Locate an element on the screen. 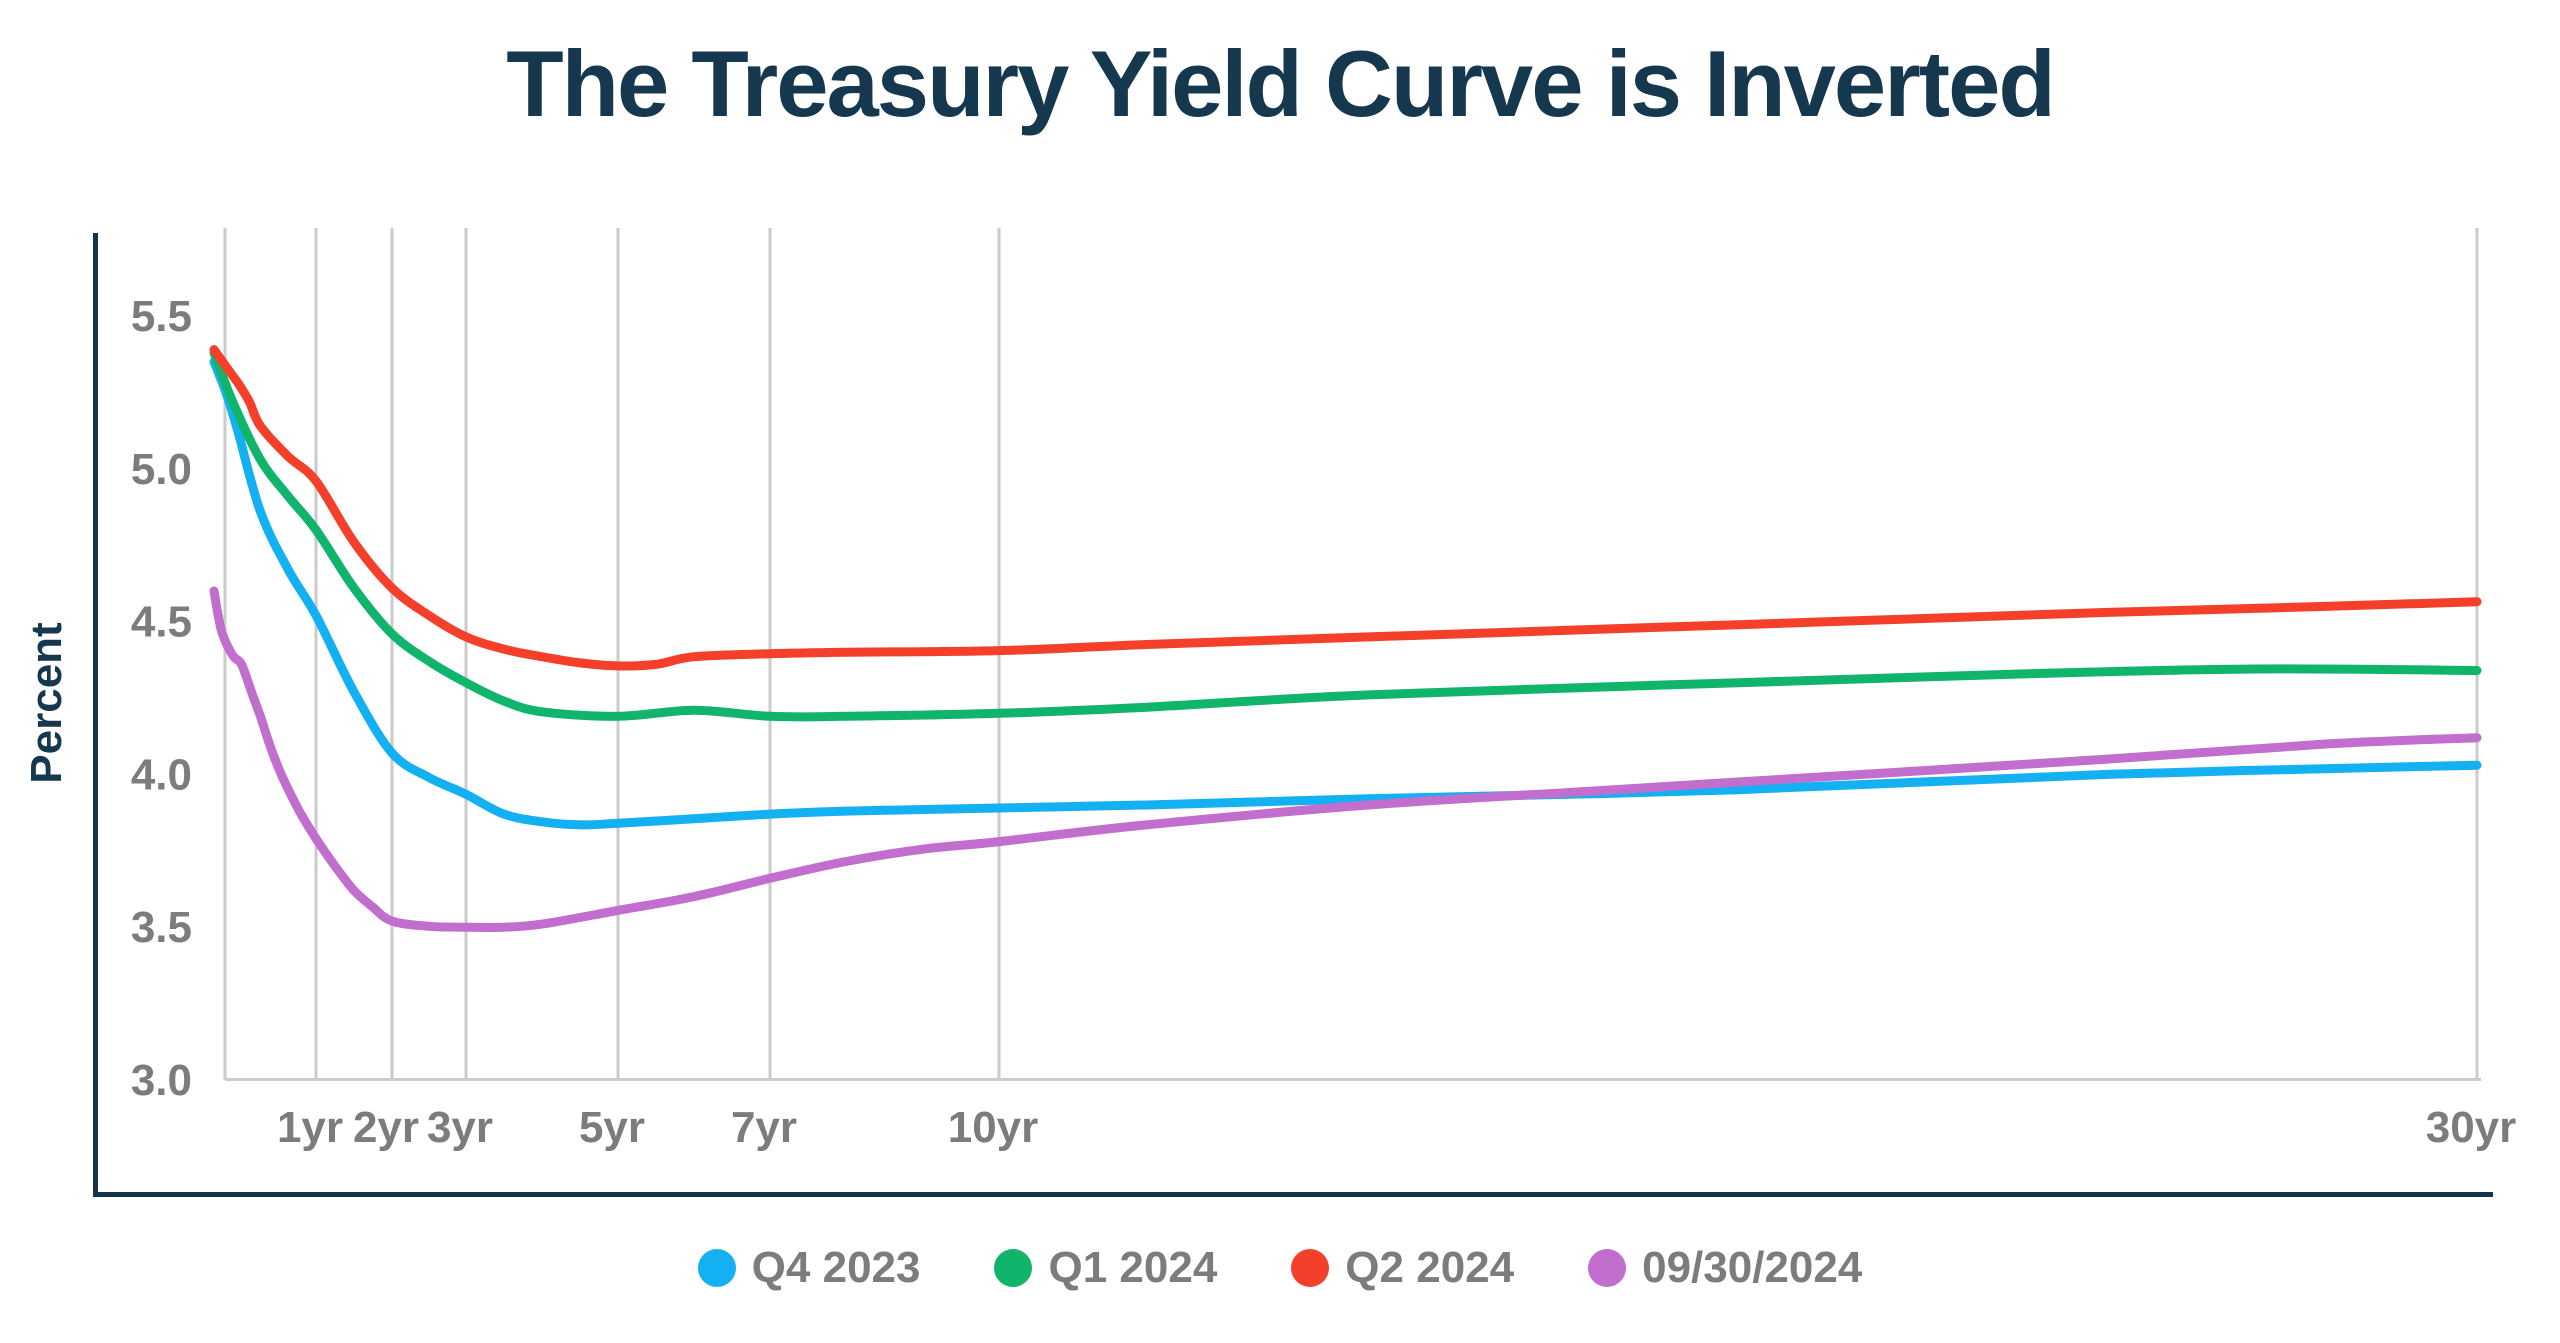 The width and height of the screenshot is (2560, 1343). legend-item-q1-2024: Q1 2024 is located at coordinates (1105, 1268).